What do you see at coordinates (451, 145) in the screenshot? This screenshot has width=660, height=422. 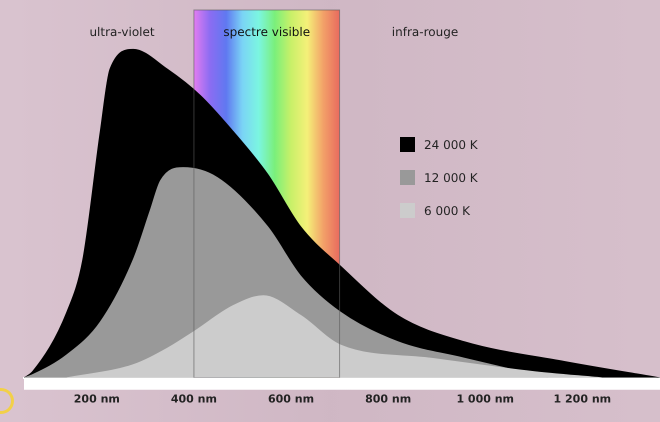 I see `legend-label: 24 000 K` at bounding box center [451, 145].